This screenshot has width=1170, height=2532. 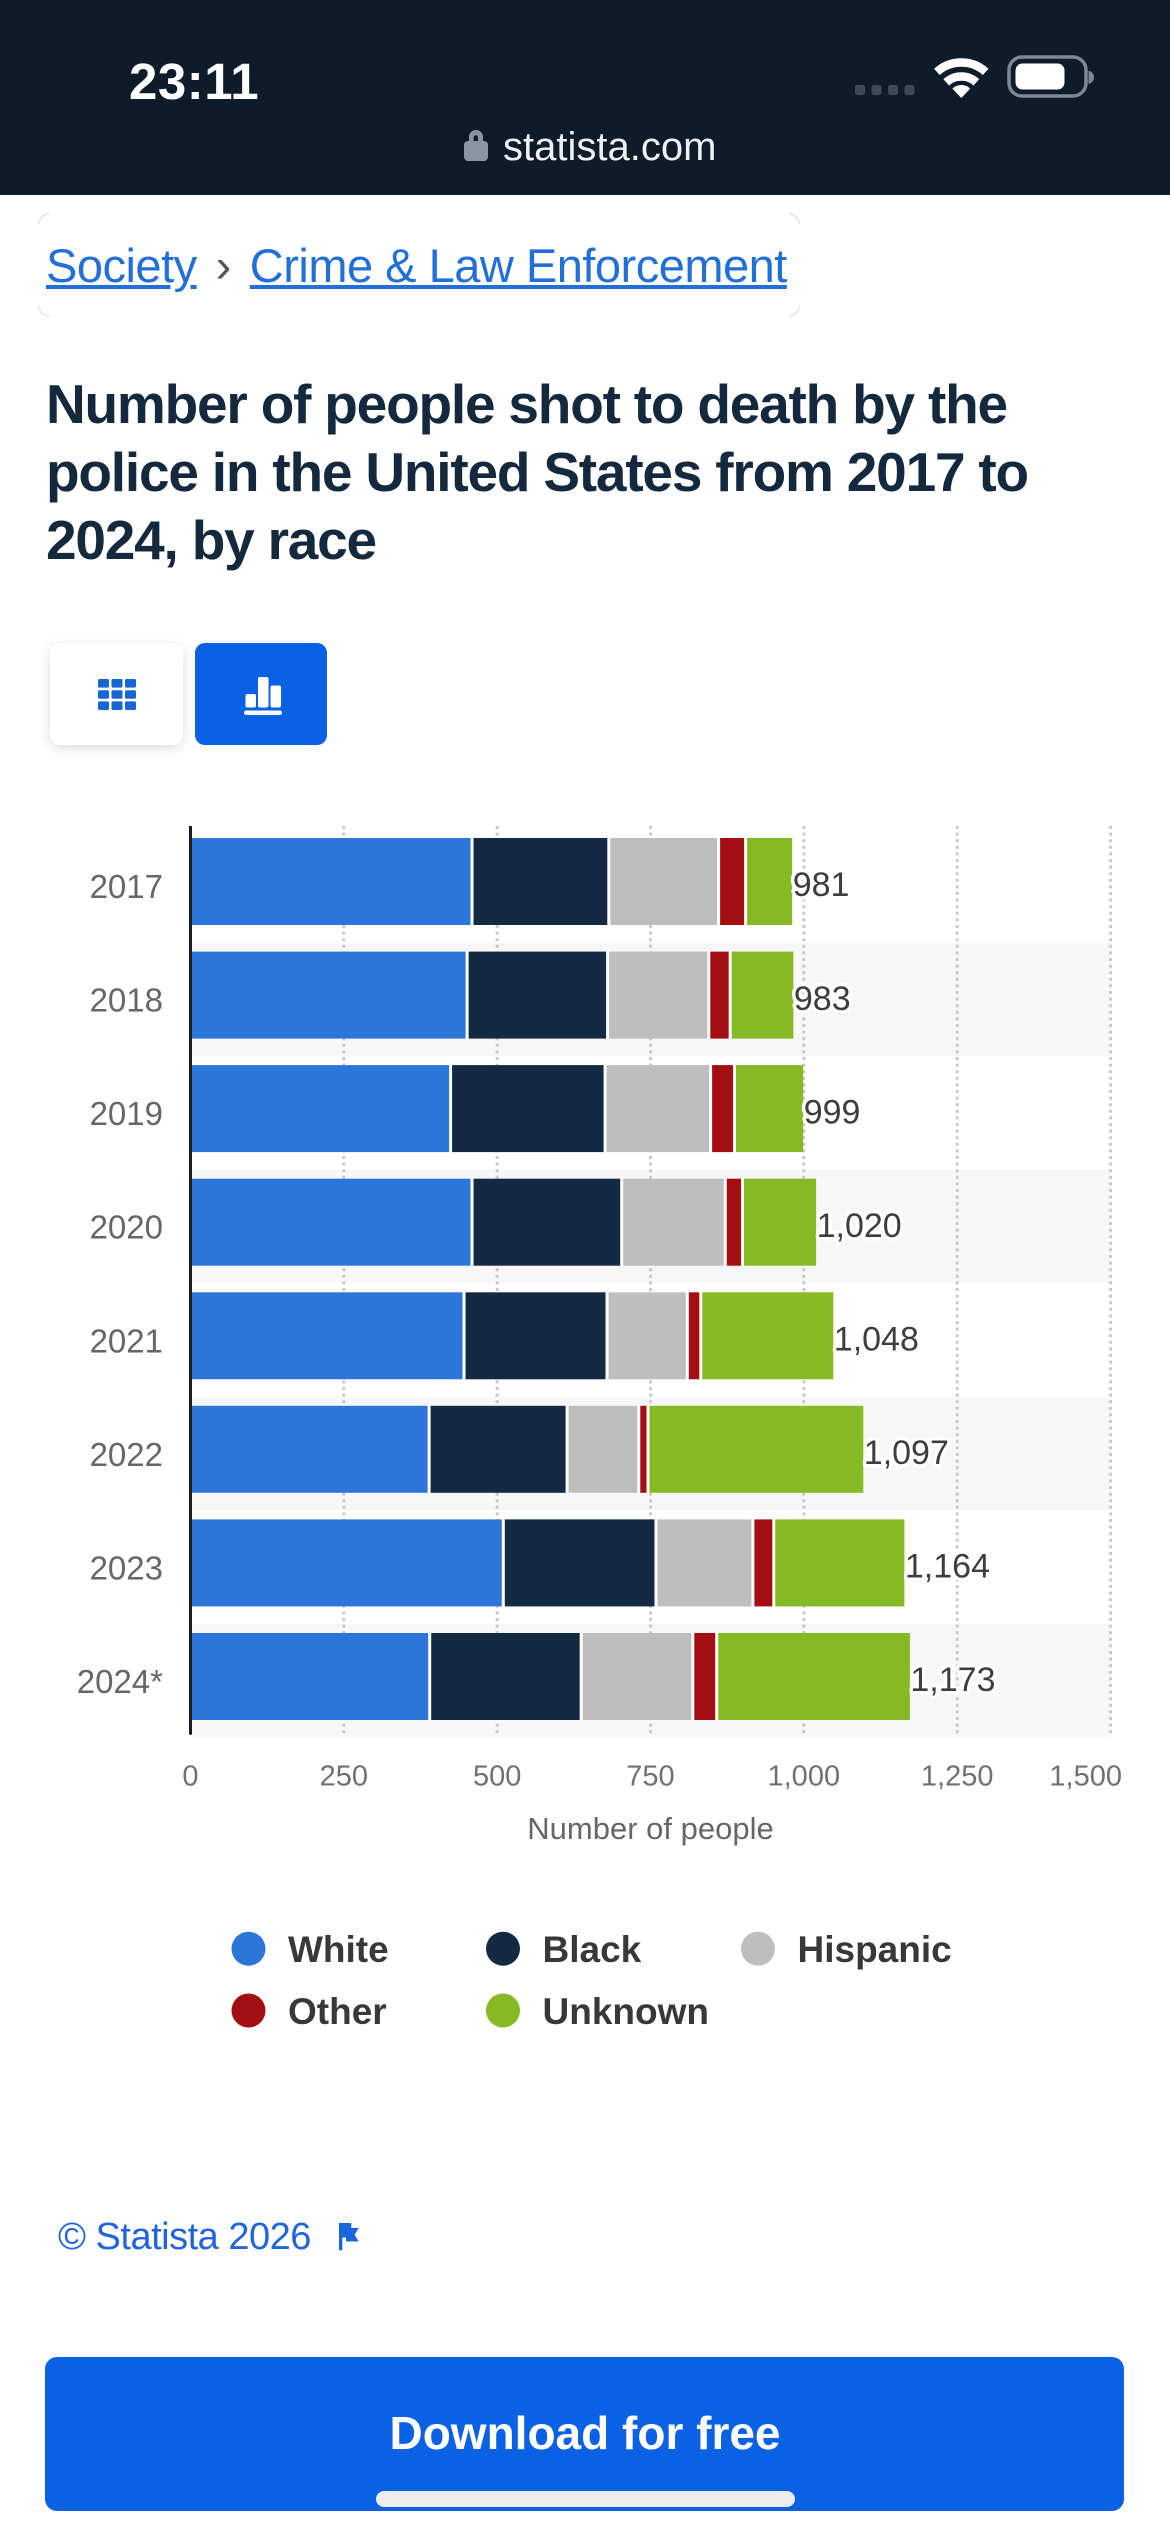 What do you see at coordinates (497, 1777) in the screenshot?
I see `svg-text: 500` at bounding box center [497, 1777].